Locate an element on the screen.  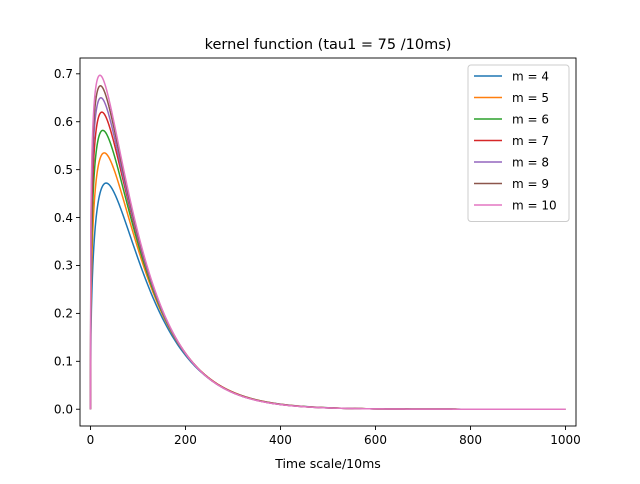
x-tick-label: 800 is located at coordinates (470, 440).